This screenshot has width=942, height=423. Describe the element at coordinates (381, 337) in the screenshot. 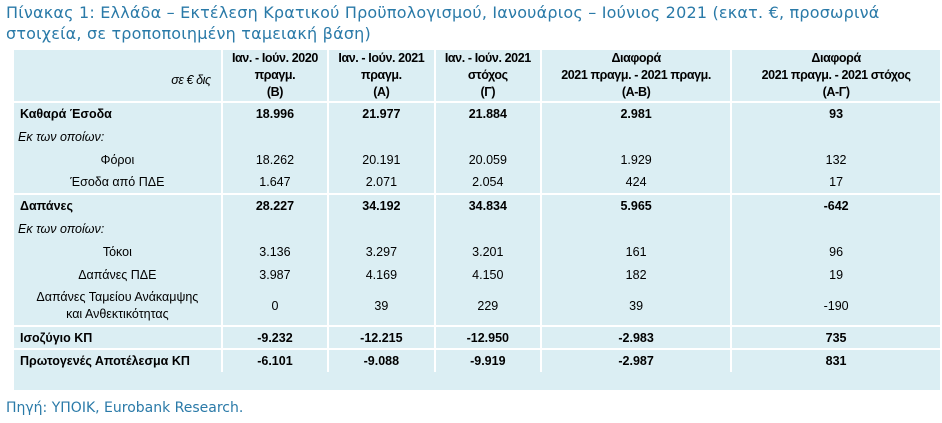

I see `table-cell: -12.215` at that location.